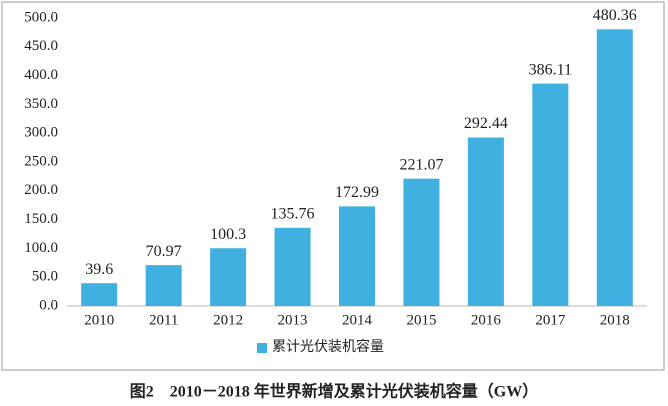 The width and height of the screenshot is (668, 406). What do you see at coordinates (41, 133) in the screenshot?
I see `y-tick-label: 300.0` at bounding box center [41, 133].